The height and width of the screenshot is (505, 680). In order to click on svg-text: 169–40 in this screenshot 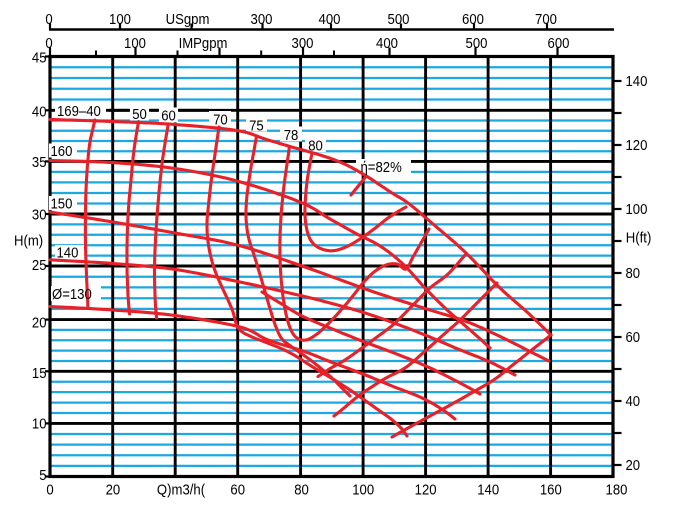, I will do `click(79, 110)`.